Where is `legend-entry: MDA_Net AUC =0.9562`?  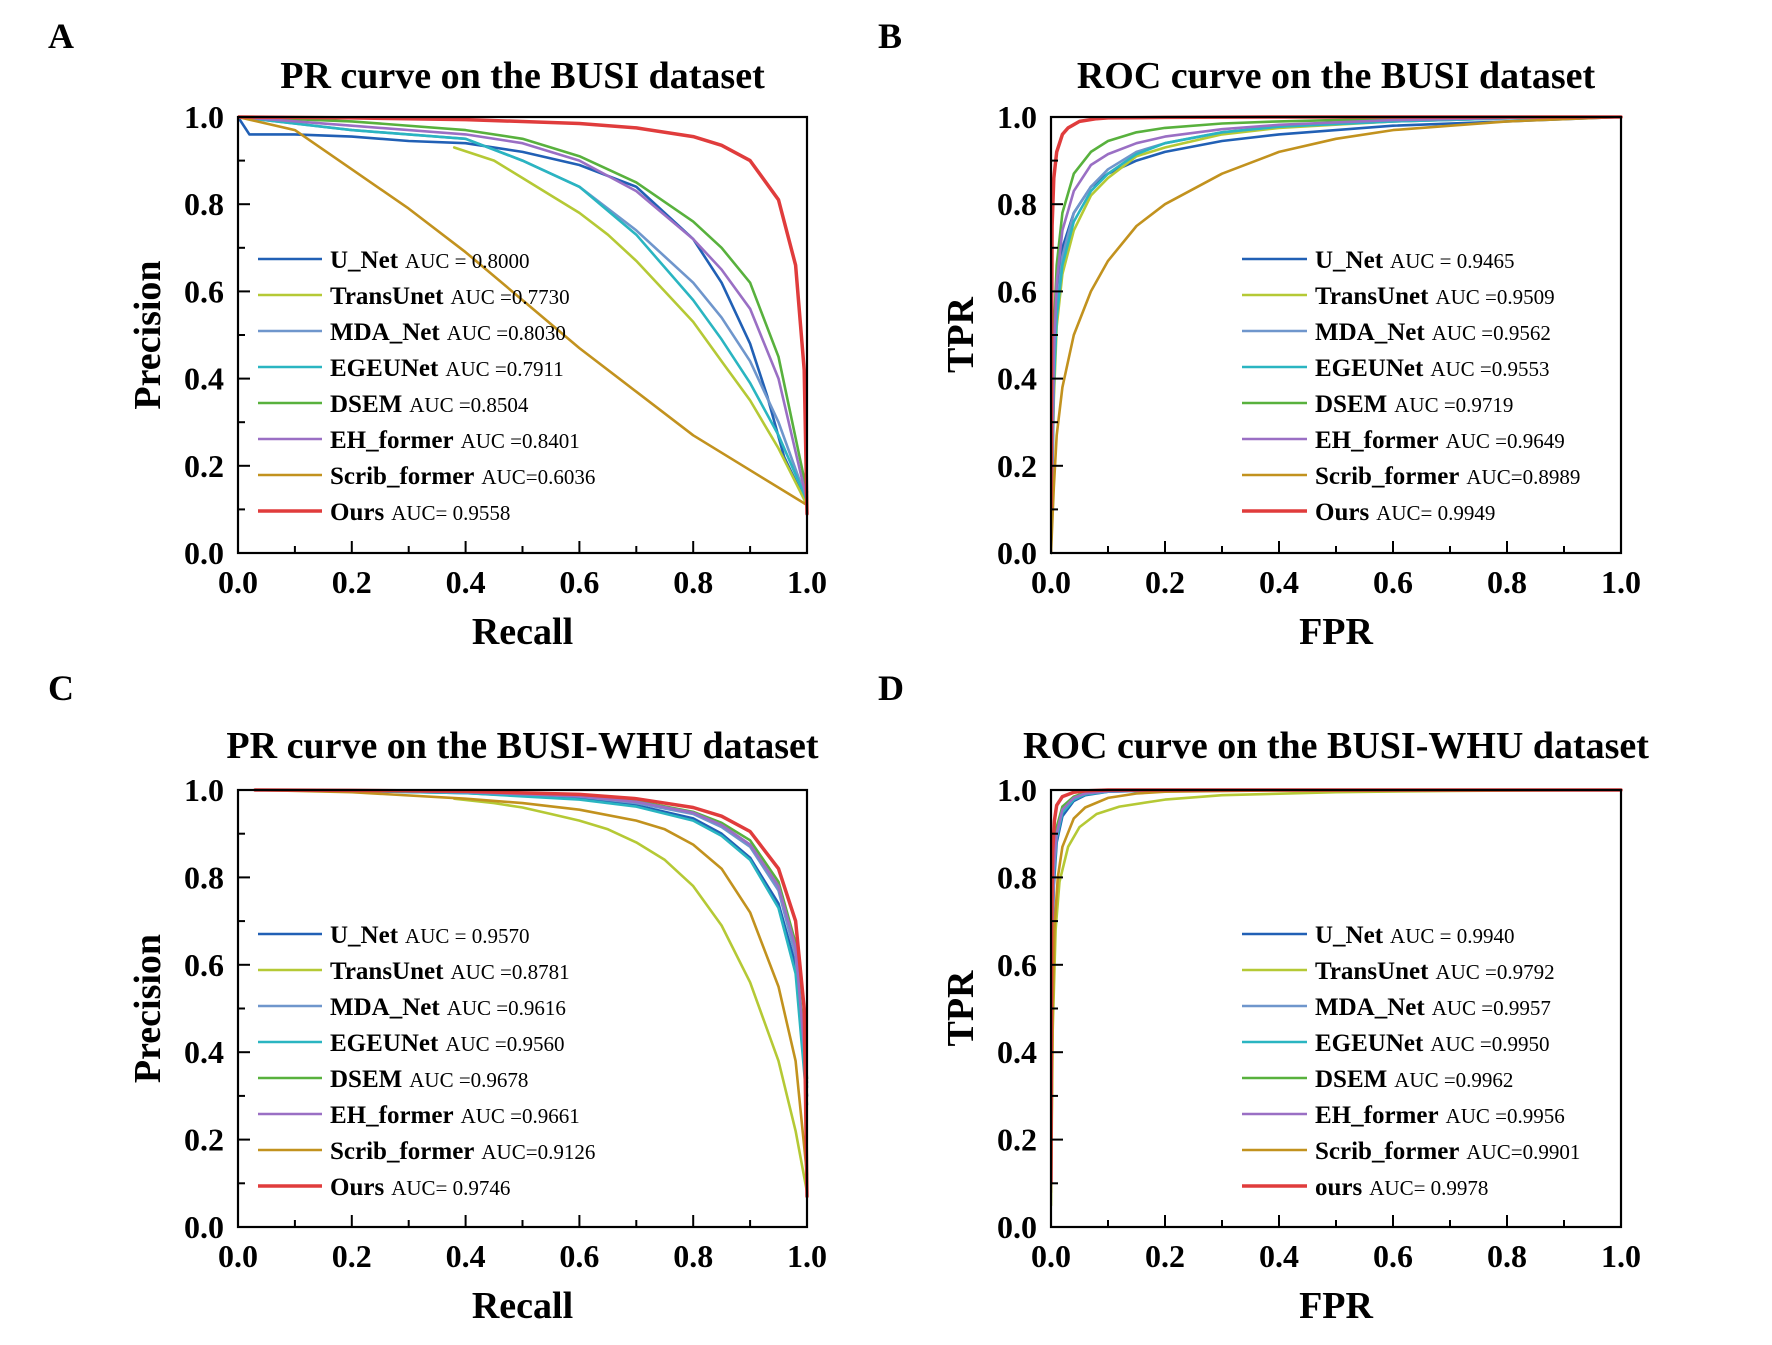
legend-entry: MDA_Net AUC =0.9562 is located at coordinates (1433, 332).